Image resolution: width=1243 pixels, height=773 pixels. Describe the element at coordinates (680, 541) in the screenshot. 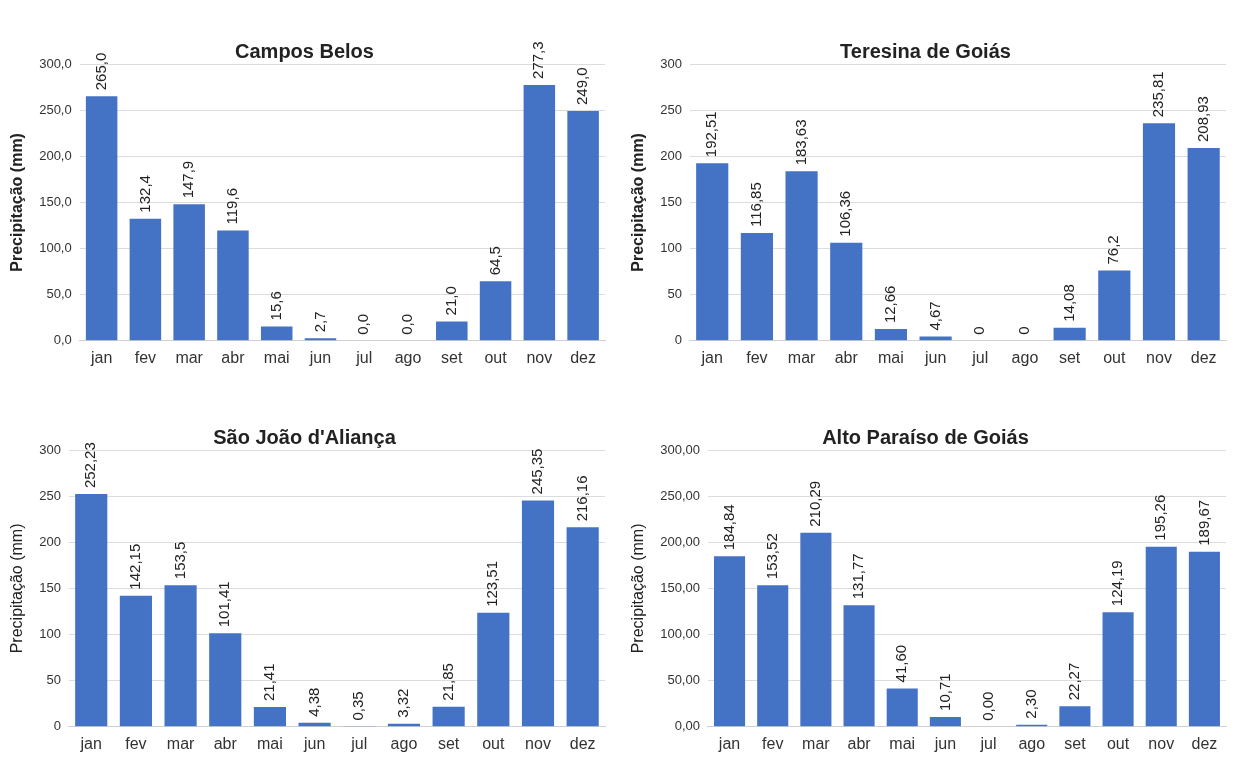

I see `y-tick-label: 200,00` at that location.